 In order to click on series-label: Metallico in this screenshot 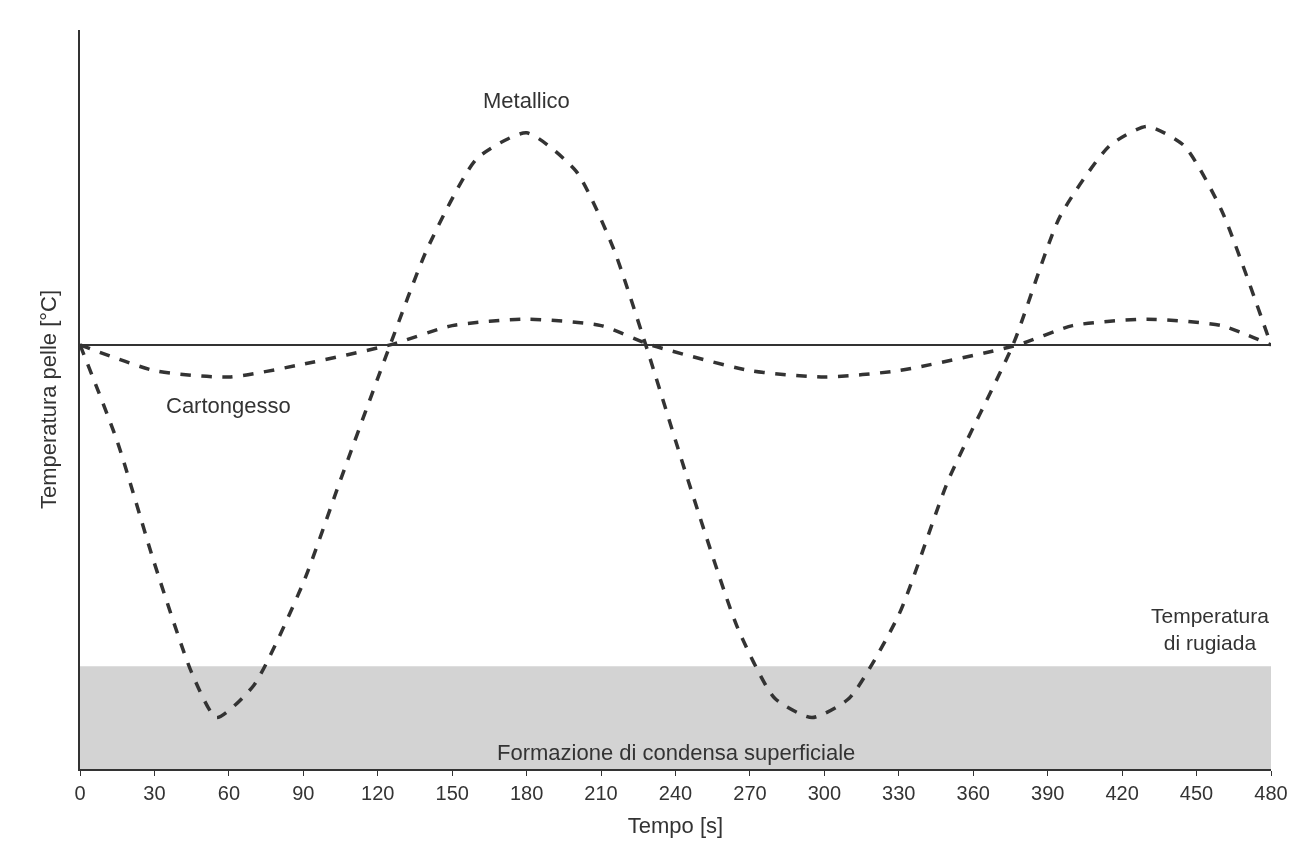, I will do `click(526, 100)`.